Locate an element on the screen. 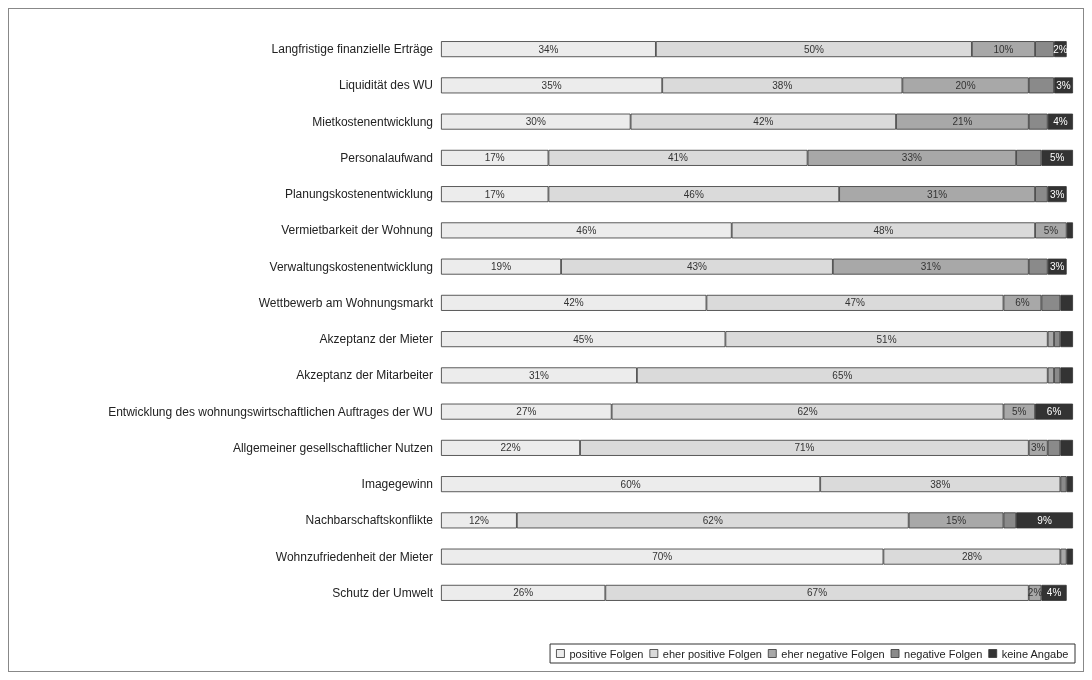  data-label: 43% is located at coordinates (697, 267).